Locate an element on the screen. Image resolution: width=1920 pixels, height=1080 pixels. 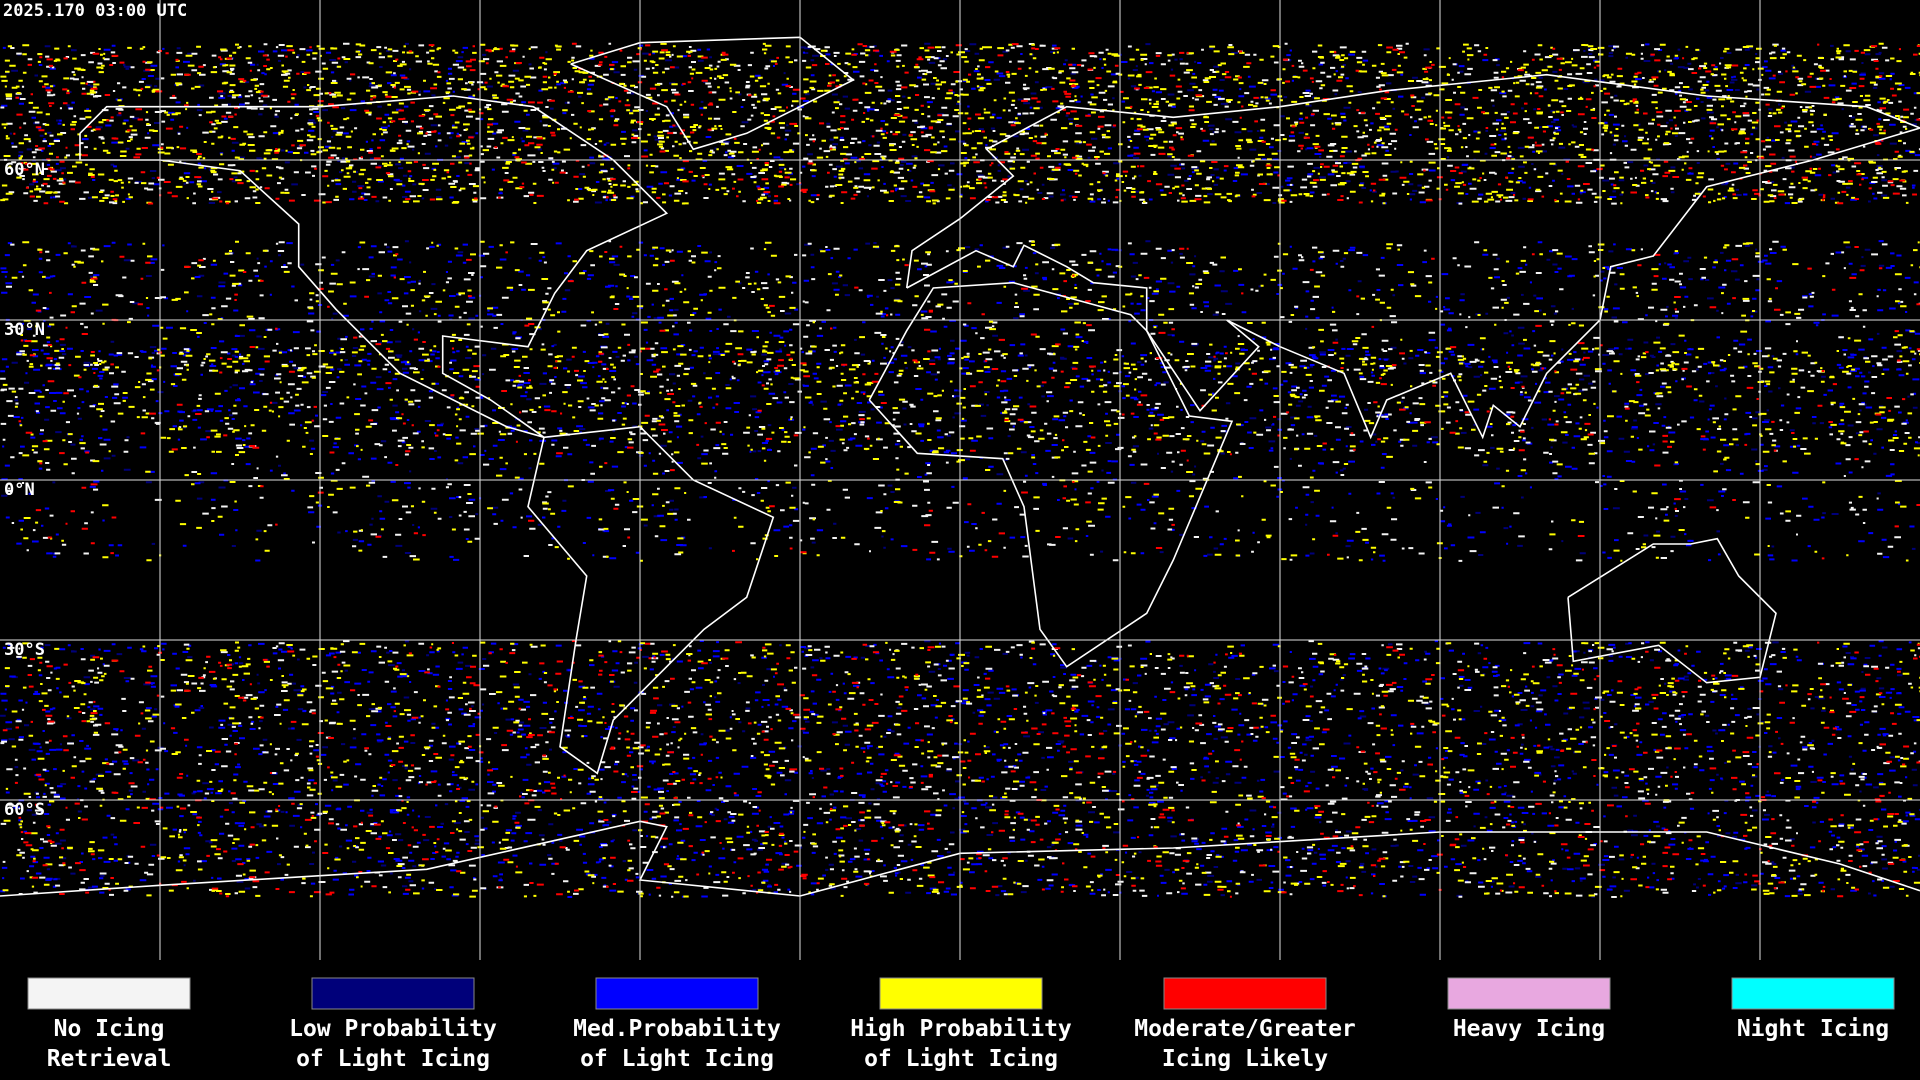
latitude-label: 30°N is located at coordinates (24, 330).